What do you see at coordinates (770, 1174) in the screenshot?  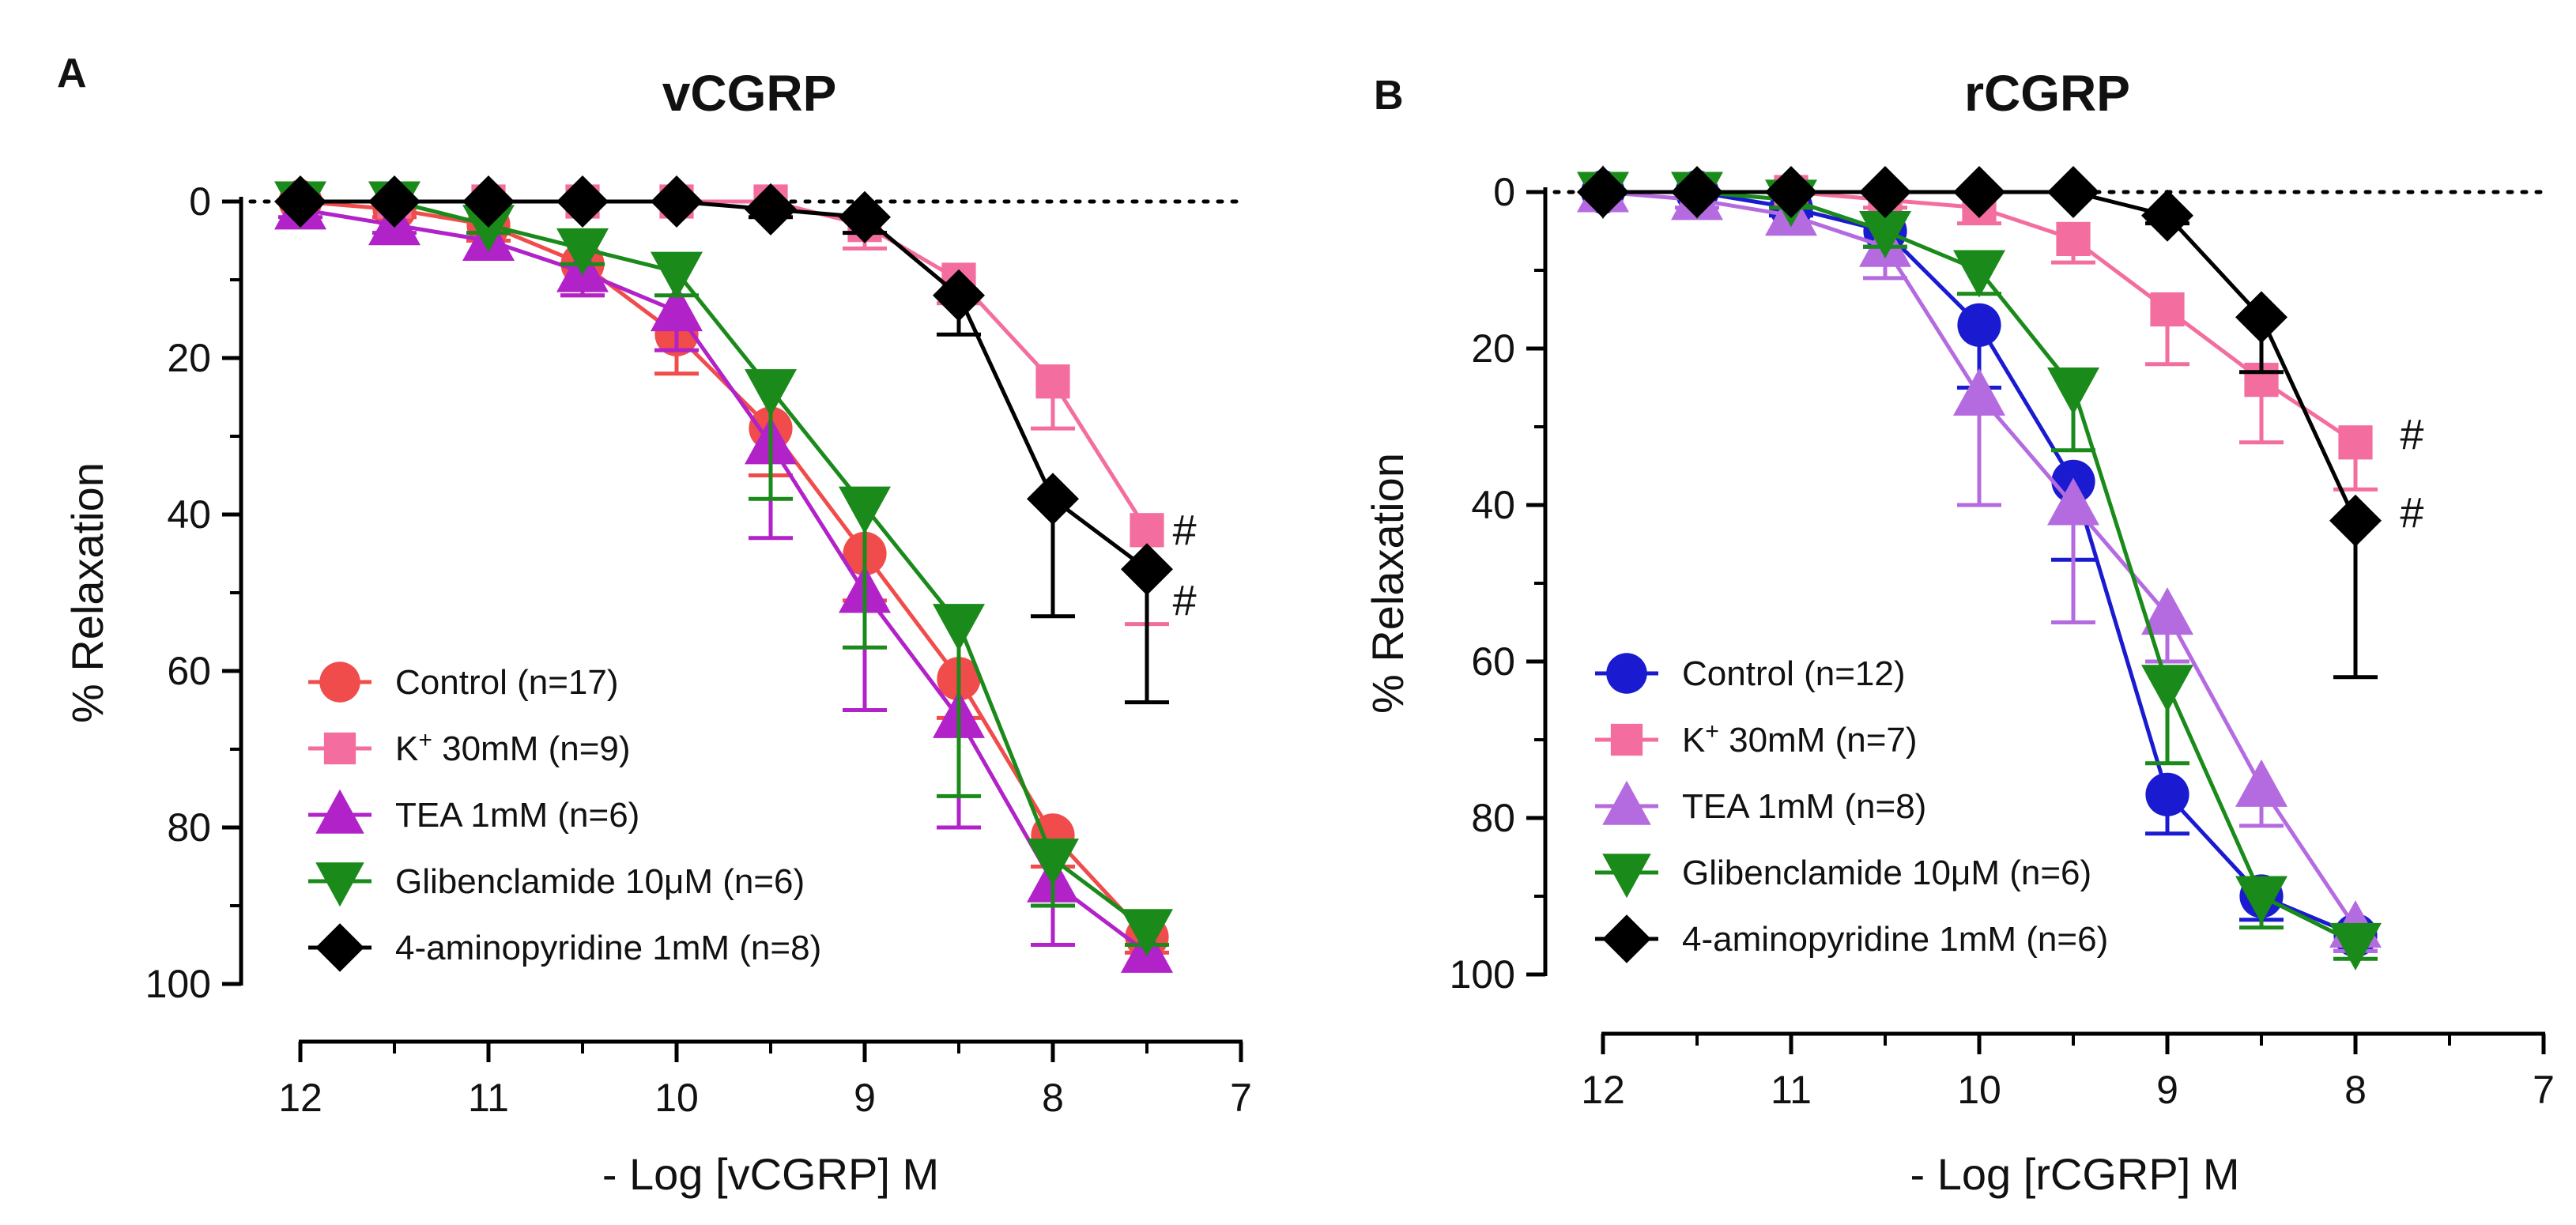 I see `panel-a-x-axis-title: - Log [vCGRP] M` at bounding box center [770, 1174].